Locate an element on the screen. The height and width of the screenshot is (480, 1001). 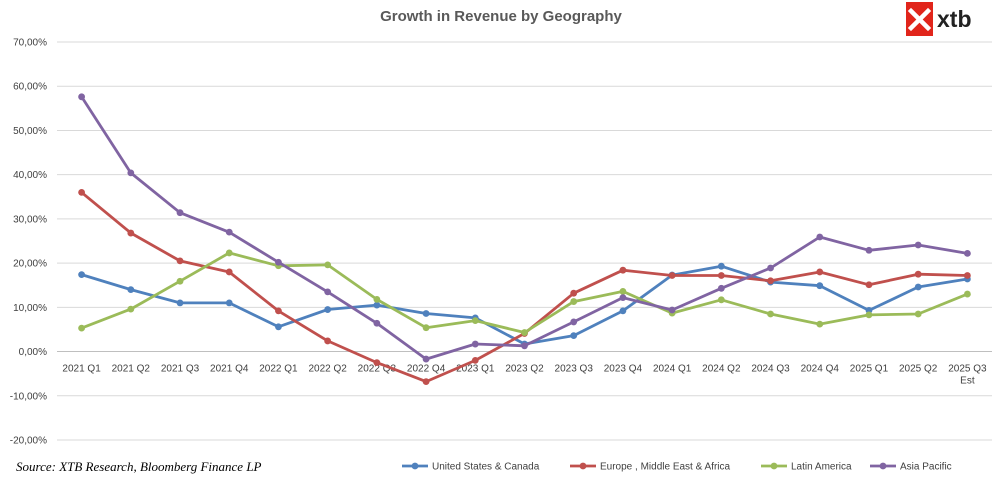
x-tick-label: 2025 Q2 is located at coordinates (918, 369).